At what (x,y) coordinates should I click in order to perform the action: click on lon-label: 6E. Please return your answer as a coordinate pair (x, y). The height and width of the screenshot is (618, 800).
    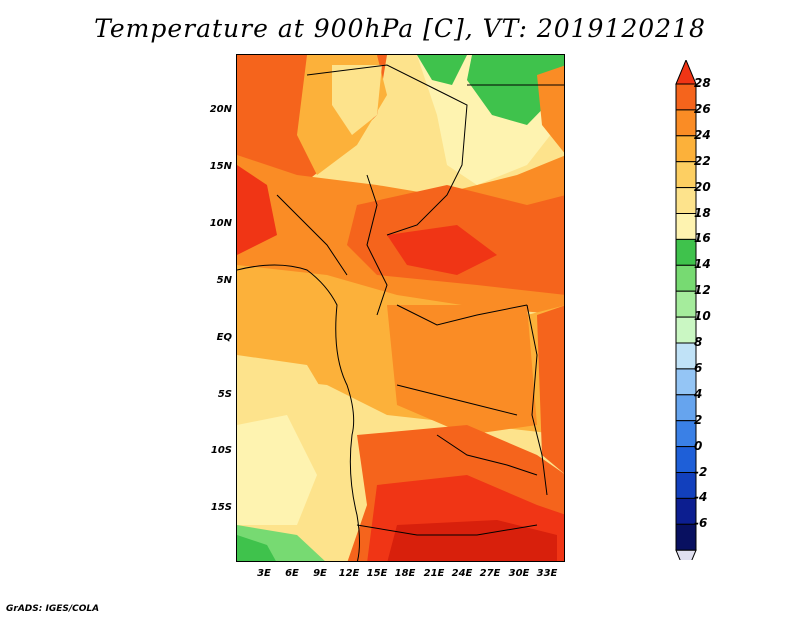
    Looking at the image, I should click on (292, 573).